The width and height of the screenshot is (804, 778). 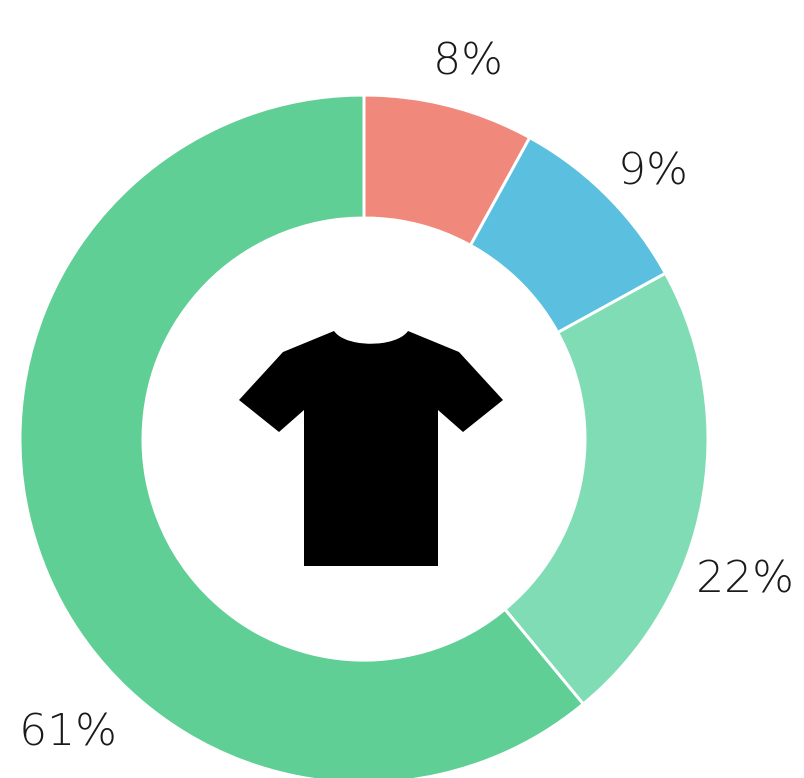 What do you see at coordinates (745, 577) in the screenshot?
I see `data-label: 22%` at bounding box center [745, 577].